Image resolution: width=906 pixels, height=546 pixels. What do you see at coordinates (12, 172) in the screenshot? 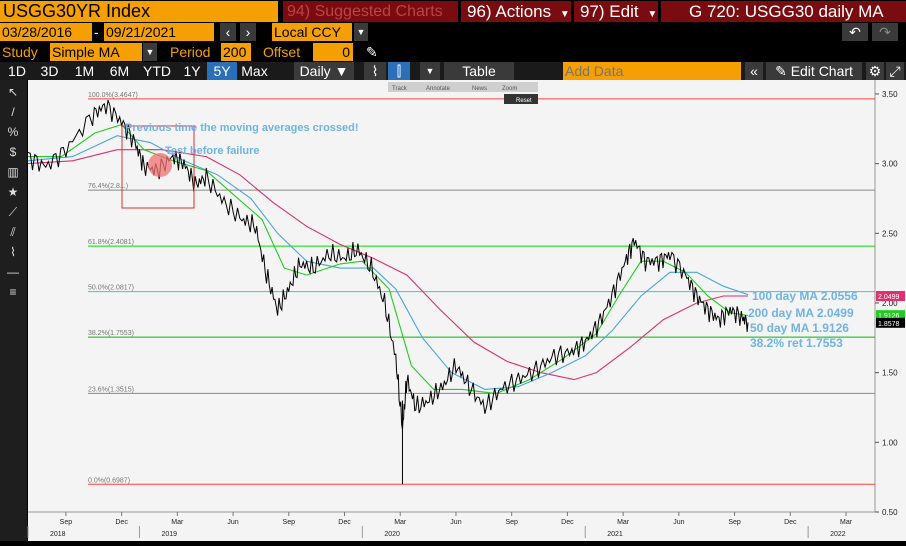
I see `bars-tool-icon: ▥` at bounding box center [12, 172].